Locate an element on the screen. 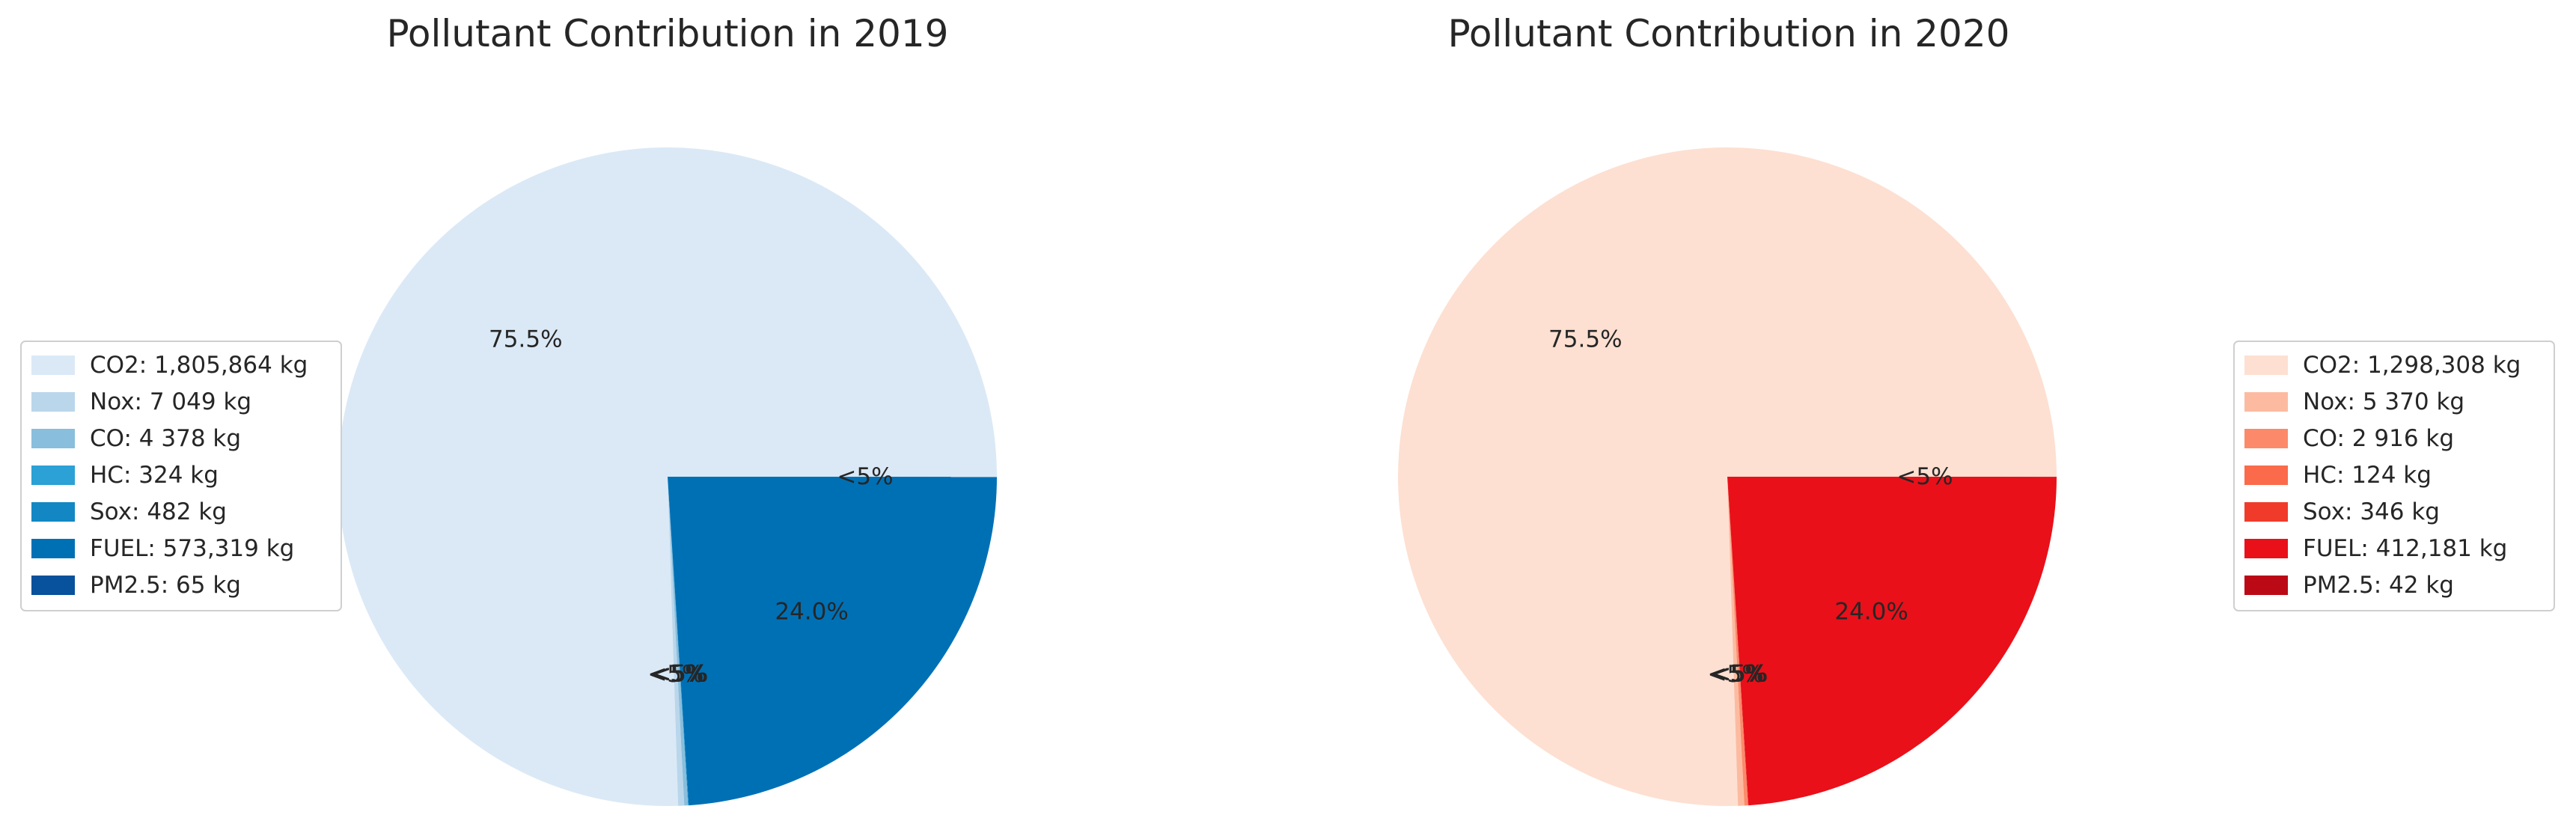  legend-label-nox: Nox: 5 370 kg is located at coordinates (2383, 401).